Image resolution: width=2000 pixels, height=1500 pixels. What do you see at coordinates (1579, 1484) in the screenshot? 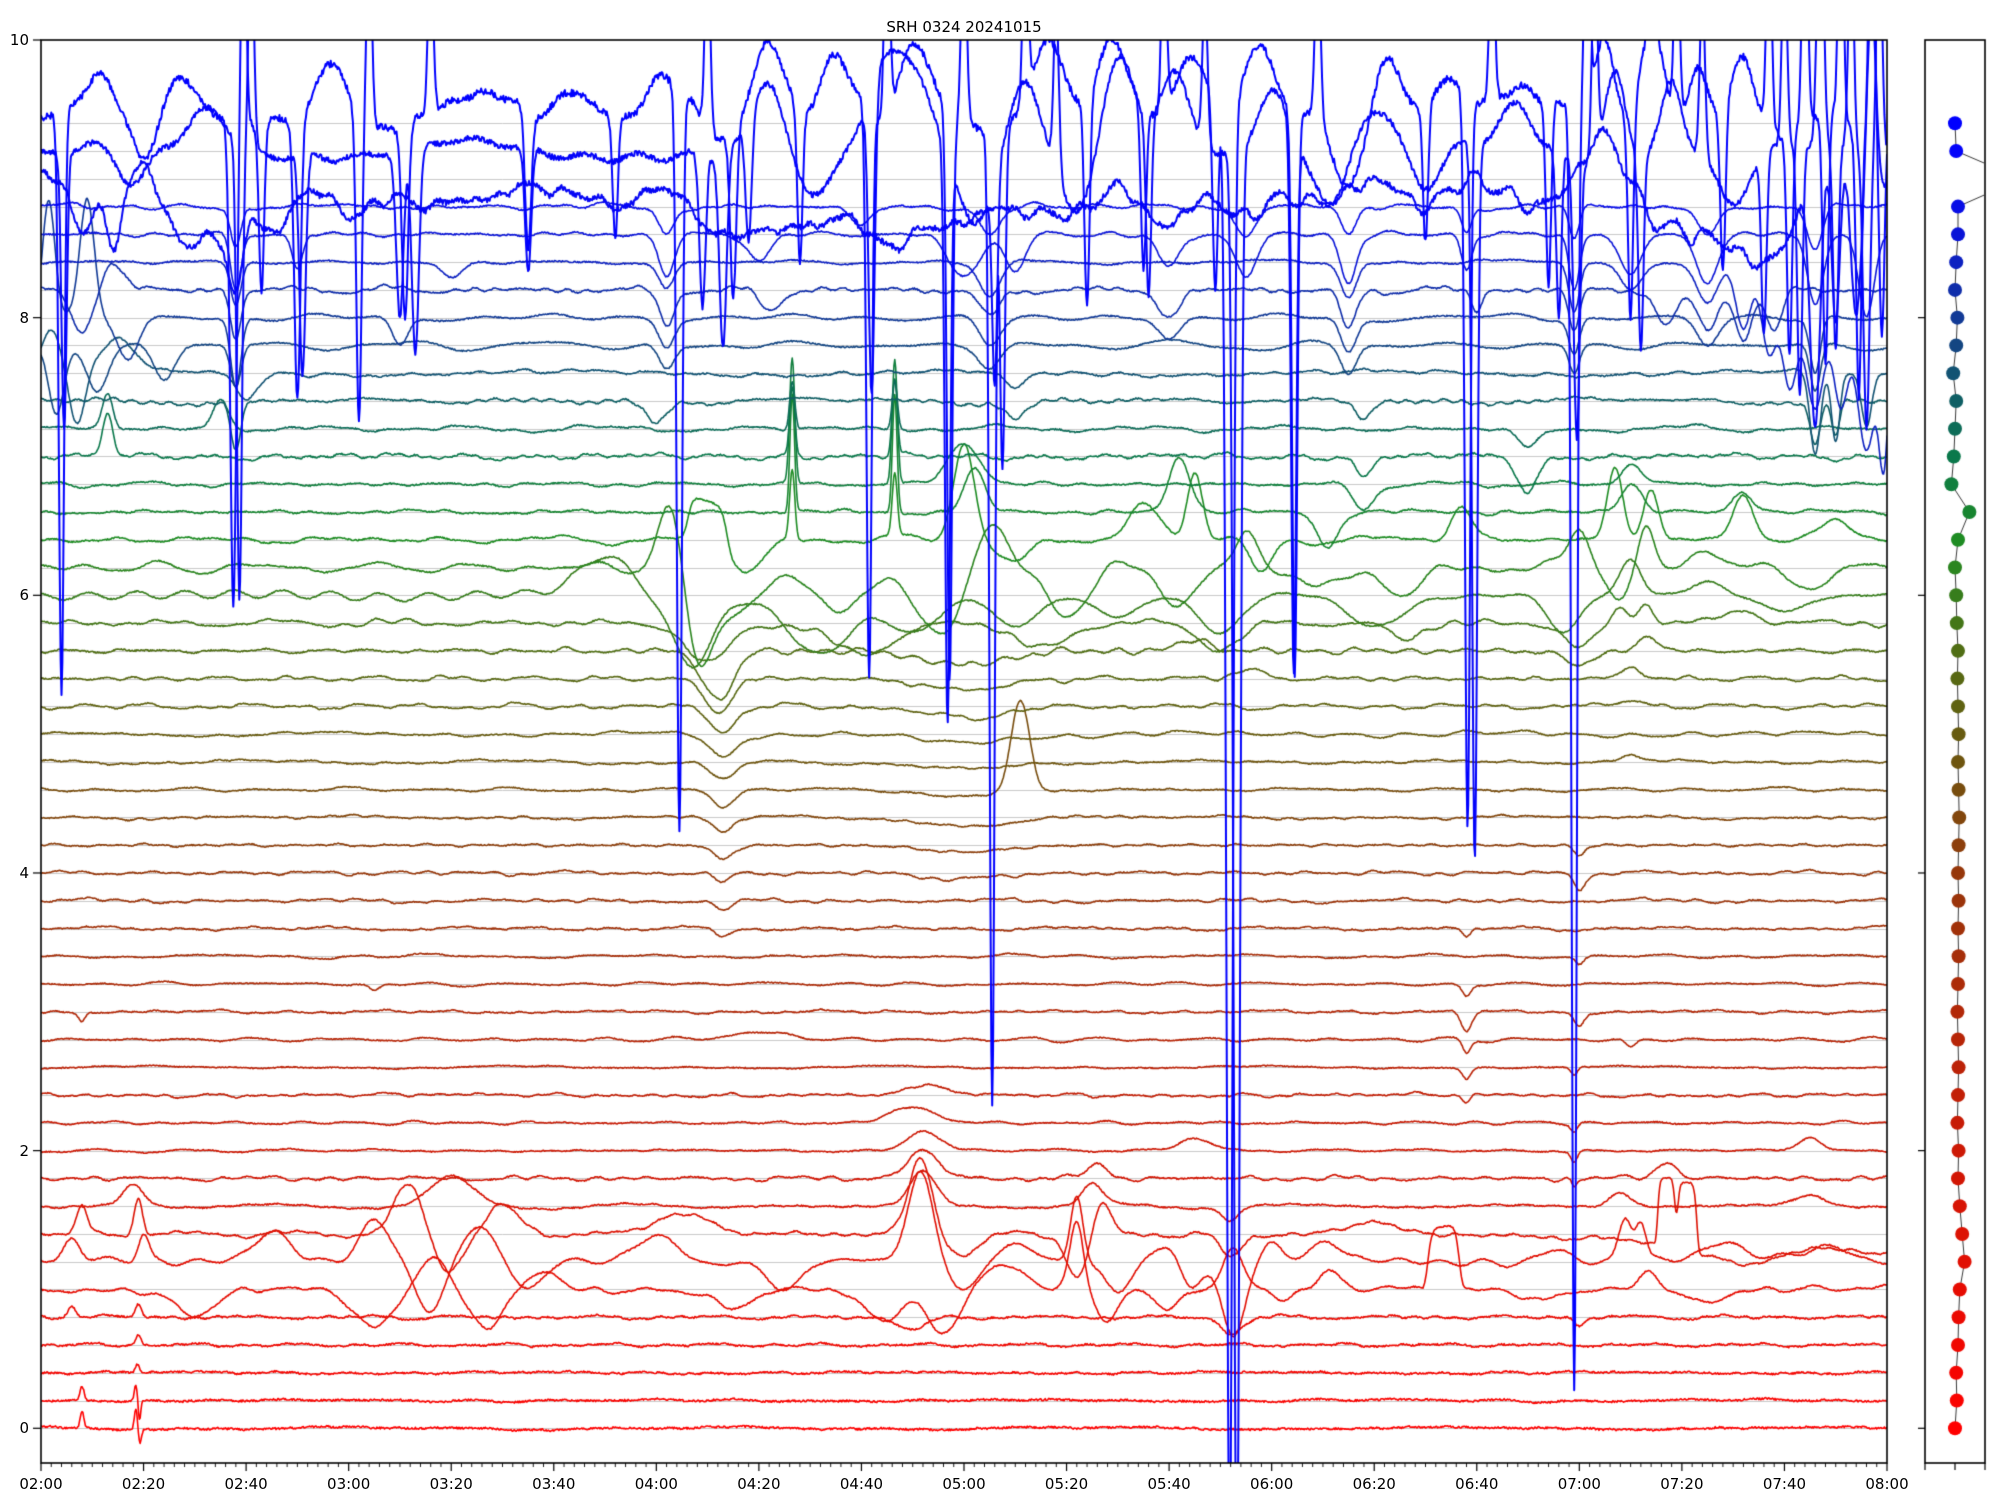
I see `x-tick-label: 07:00` at bounding box center [1579, 1484].